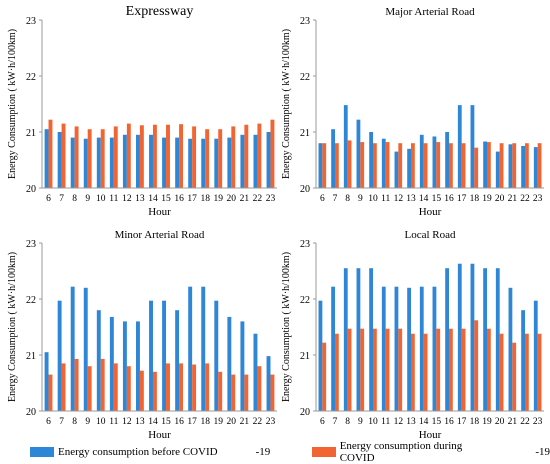 Image resolution: width=550 pixels, height=464 pixels. Describe the element at coordinates (324, 452) in the screenshot. I see `legend-swatch-during` at that location.